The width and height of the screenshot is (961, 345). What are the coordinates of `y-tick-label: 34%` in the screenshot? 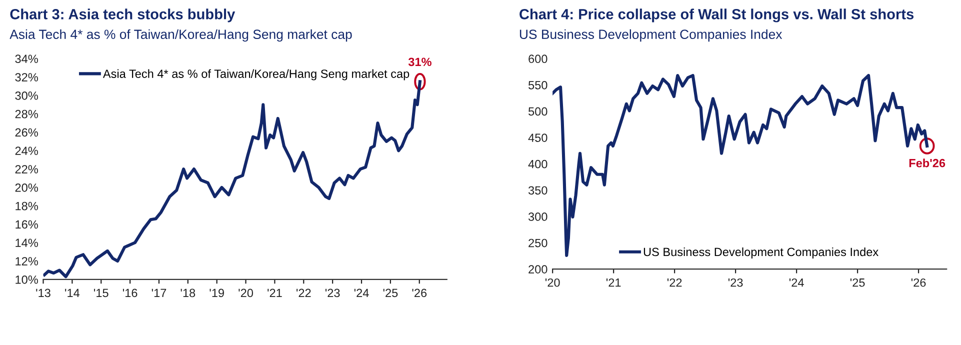 It's located at (26, 59).